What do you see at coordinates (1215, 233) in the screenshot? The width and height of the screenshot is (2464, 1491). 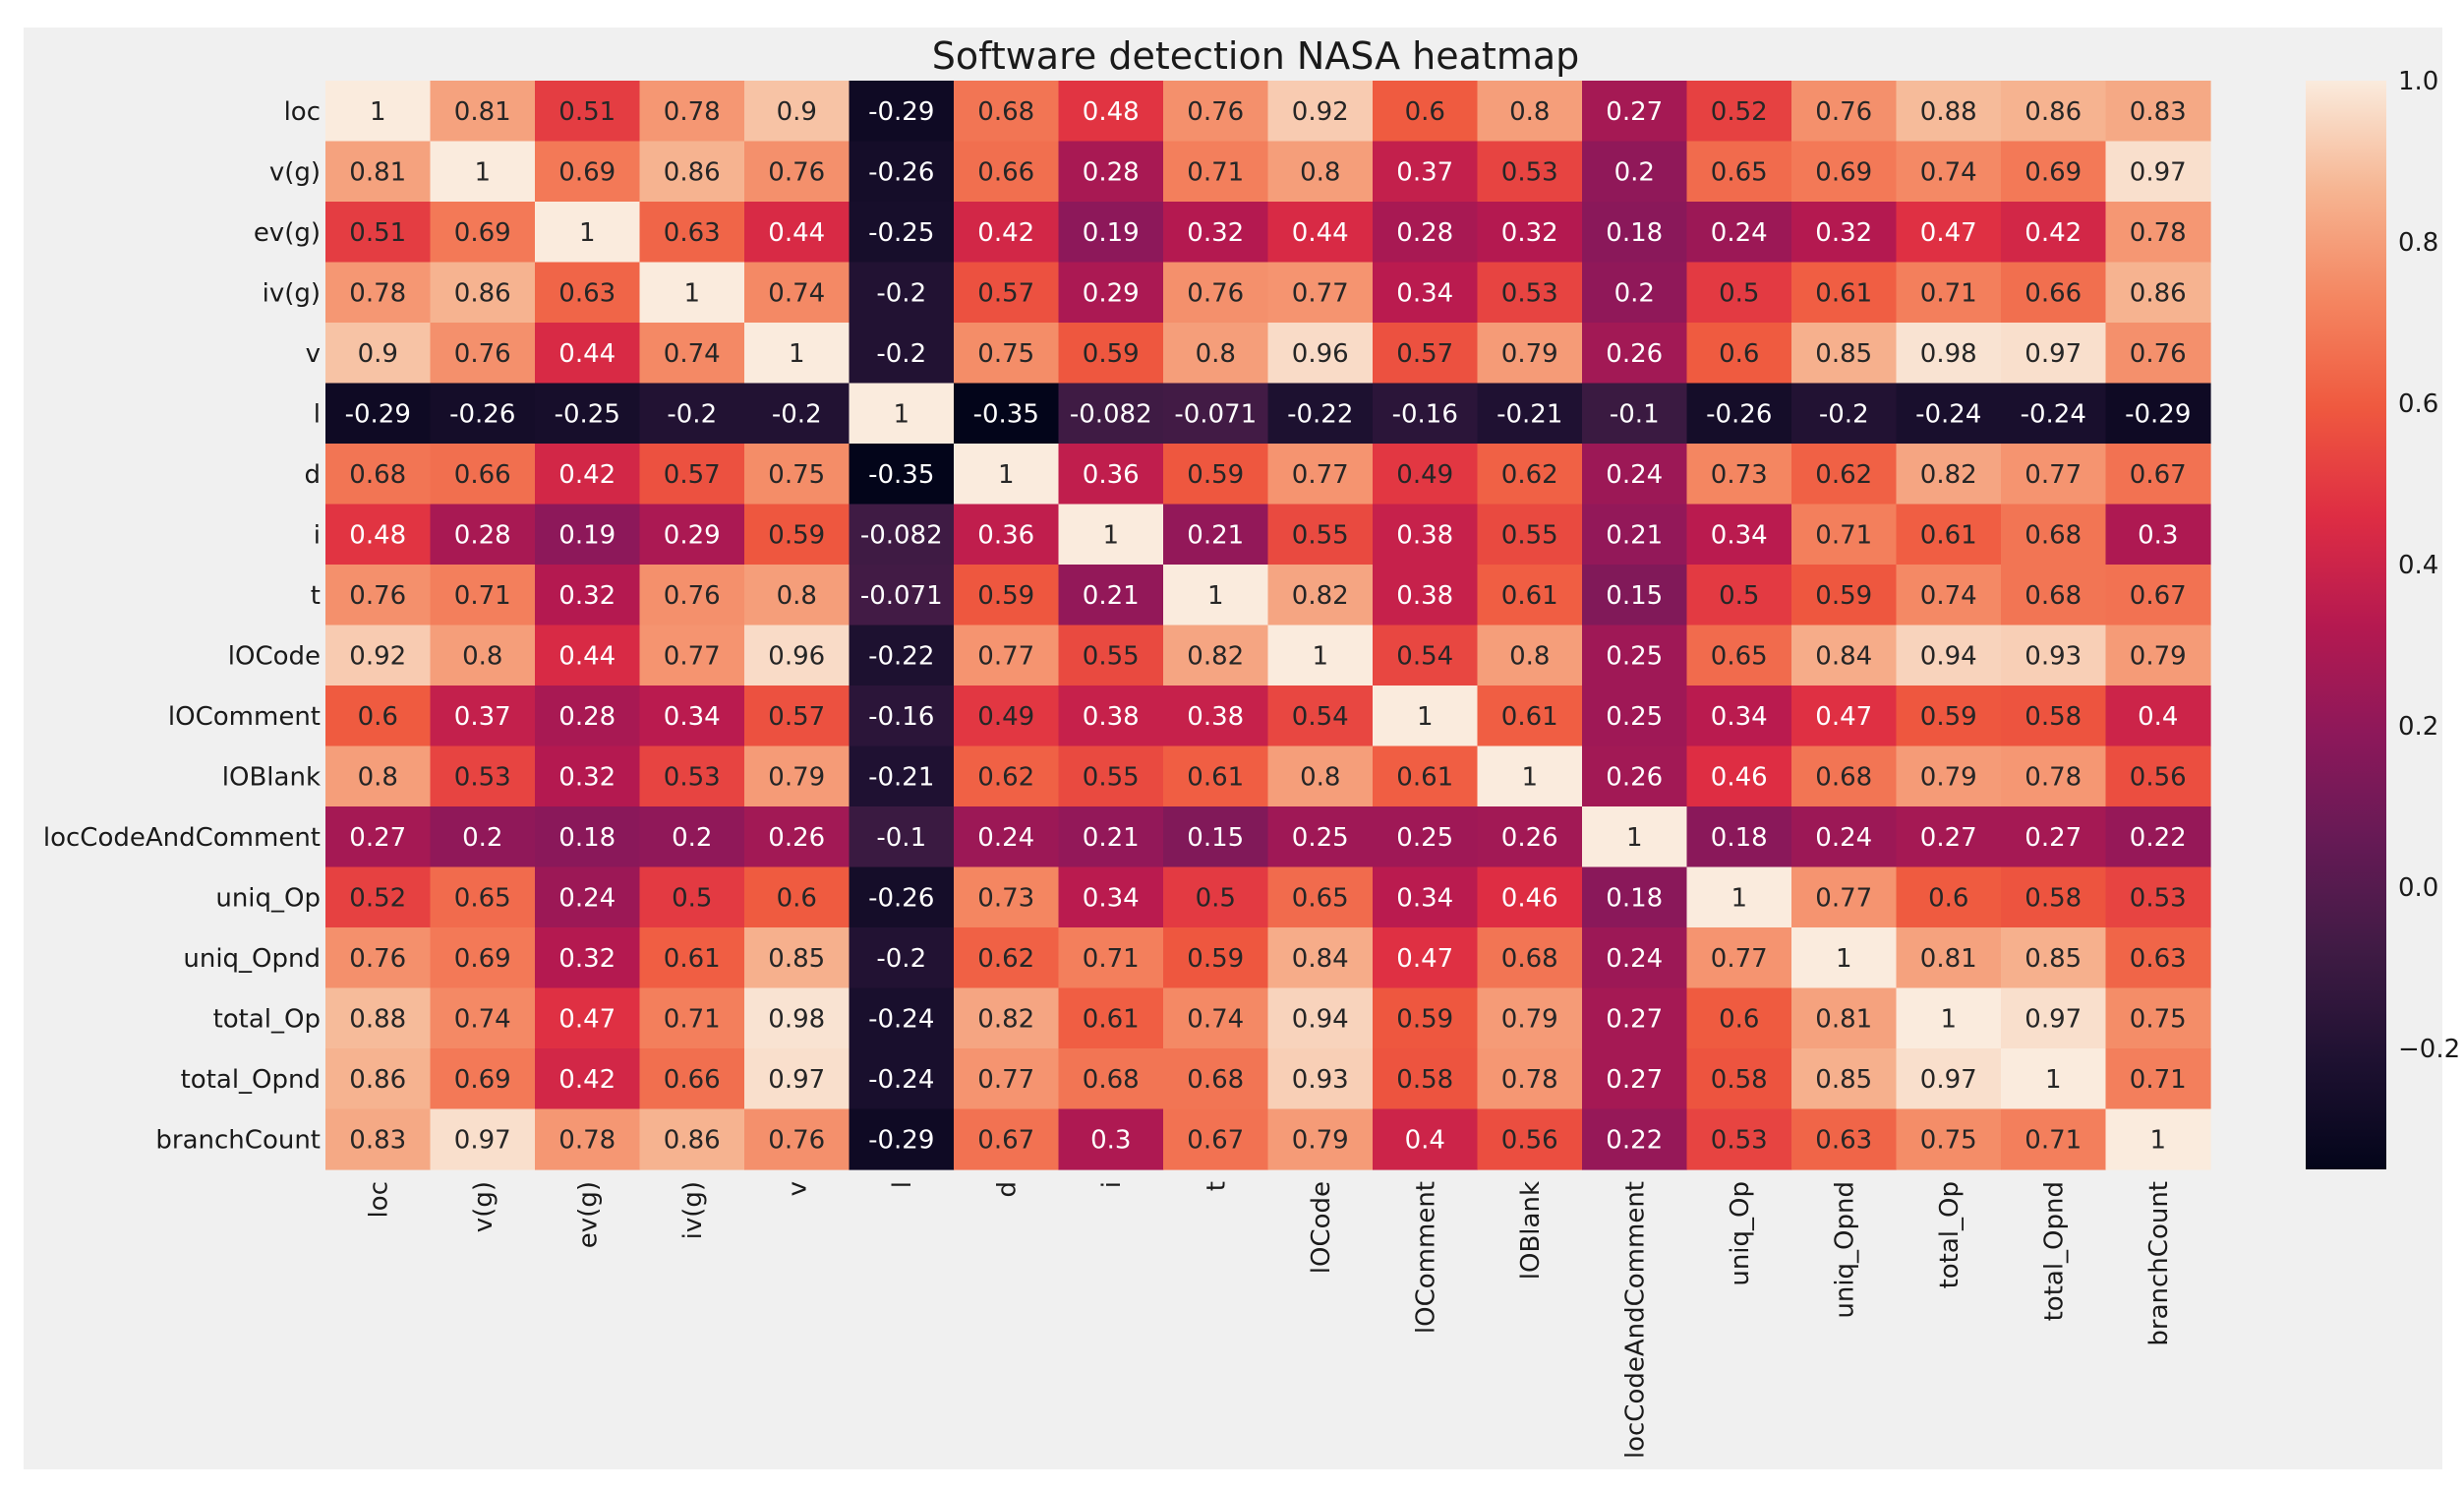 I see `heatmap-cell-value: 0.32` at bounding box center [1215, 233].